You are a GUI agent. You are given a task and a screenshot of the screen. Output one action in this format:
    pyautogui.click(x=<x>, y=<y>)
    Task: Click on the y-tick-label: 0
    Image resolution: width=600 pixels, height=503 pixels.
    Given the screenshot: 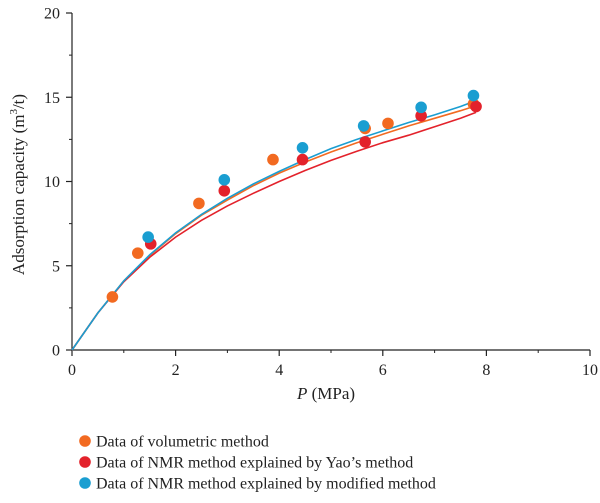 What is the action you would take?
    pyautogui.click(x=56, y=351)
    